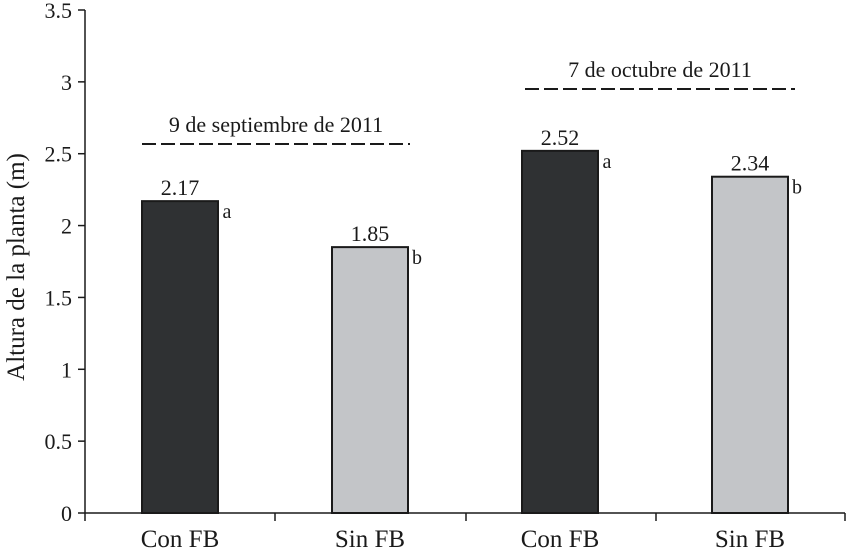 This screenshot has width=848, height=549. I want to click on y-tick-label: 0.5, so click(59, 441).